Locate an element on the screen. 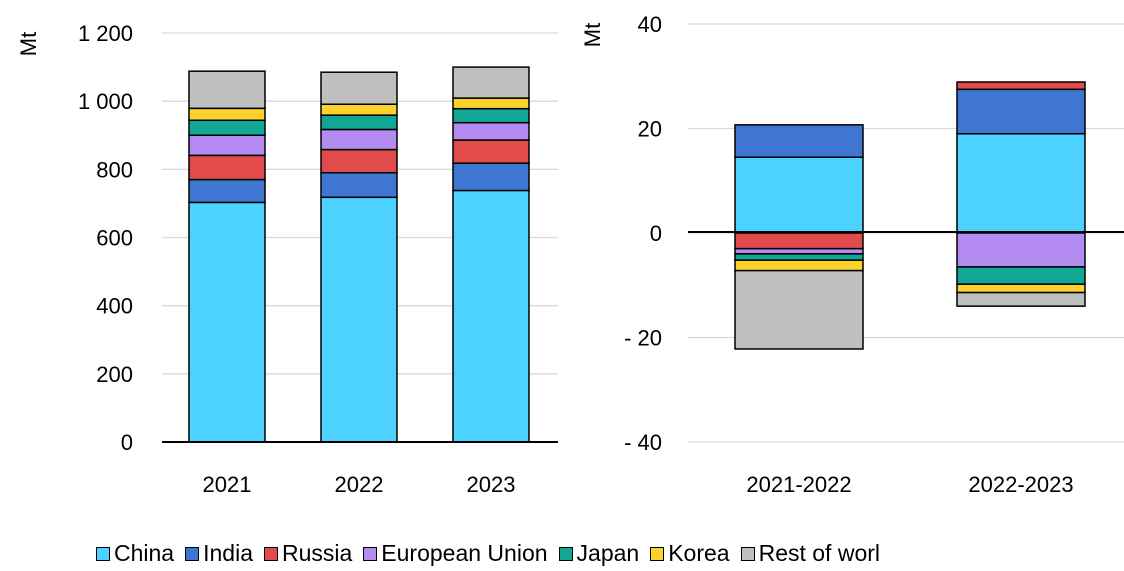 The height and width of the screenshot is (571, 1124). y-tick-label: 1 200 is located at coordinates (105, 33).